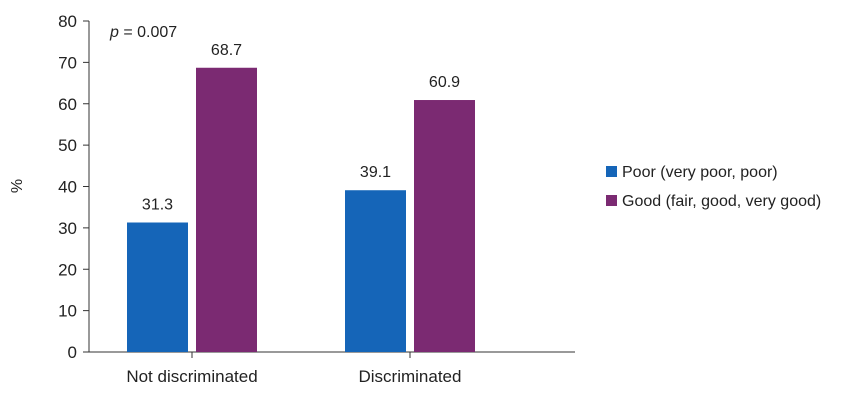  Describe the element at coordinates (700, 172) in the screenshot. I see `legend-label: Poor (very poor, poor)` at that location.